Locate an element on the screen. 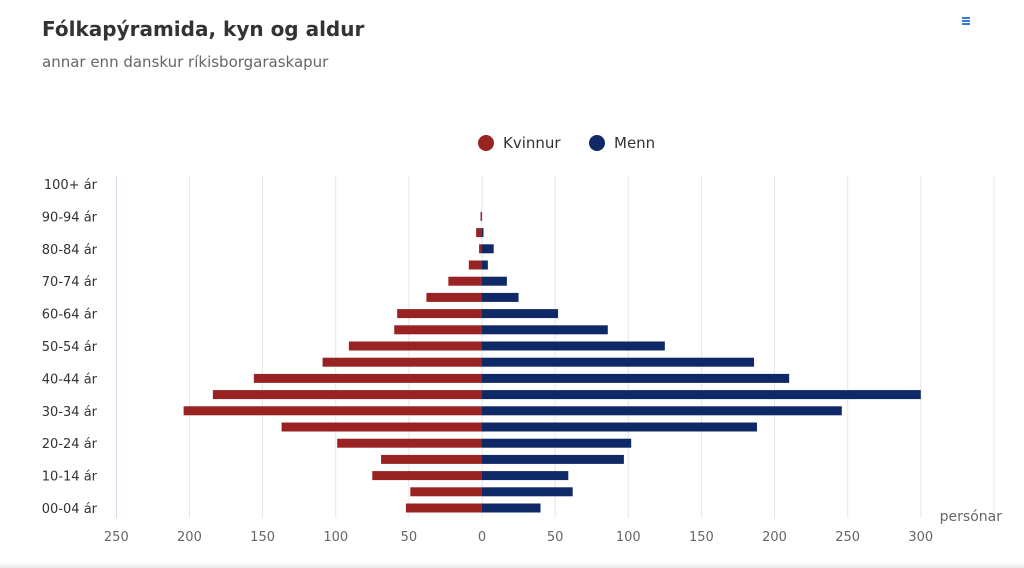 The height and width of the screenshot is (568, 1024). legend-label-kvinnur: Kvinnur is located at coordinates (532, 143).